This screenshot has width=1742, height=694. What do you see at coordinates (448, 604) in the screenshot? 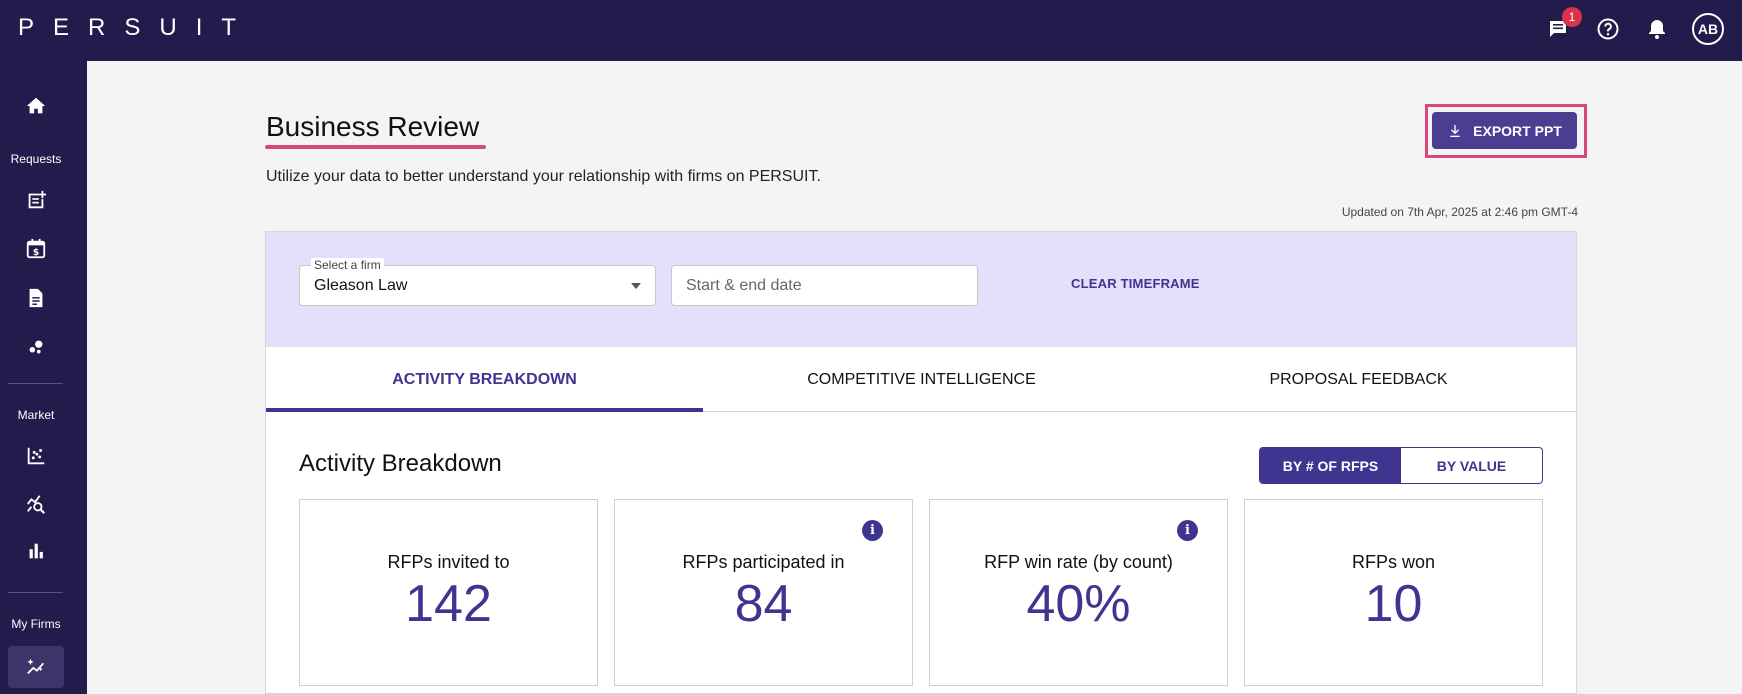
I see `stat-card-value: 142` at bounding box center [448, 604].